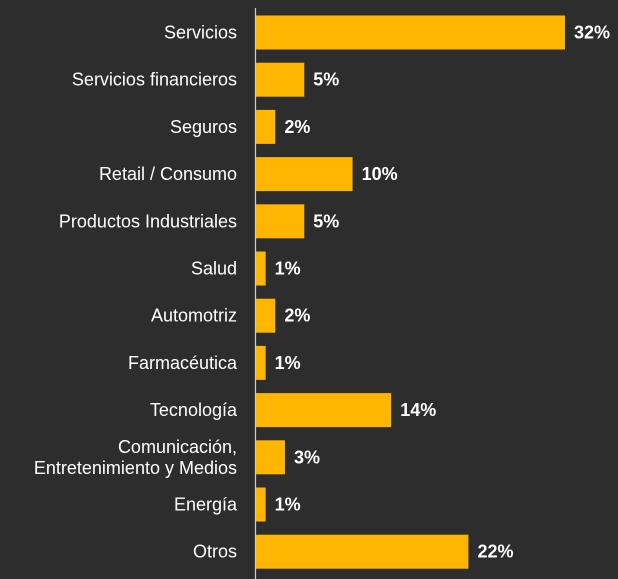 The image size is (618, 579). I want to click on value-label-5: 1%, so click(288, 269).